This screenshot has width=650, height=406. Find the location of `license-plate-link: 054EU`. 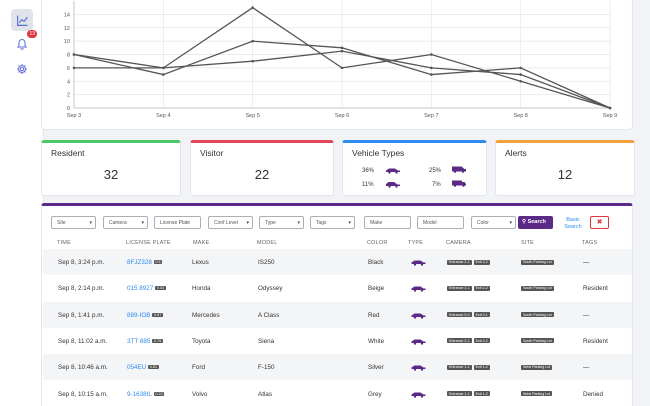

license-plate-link: 054EU is located at coordinates (137, 368).